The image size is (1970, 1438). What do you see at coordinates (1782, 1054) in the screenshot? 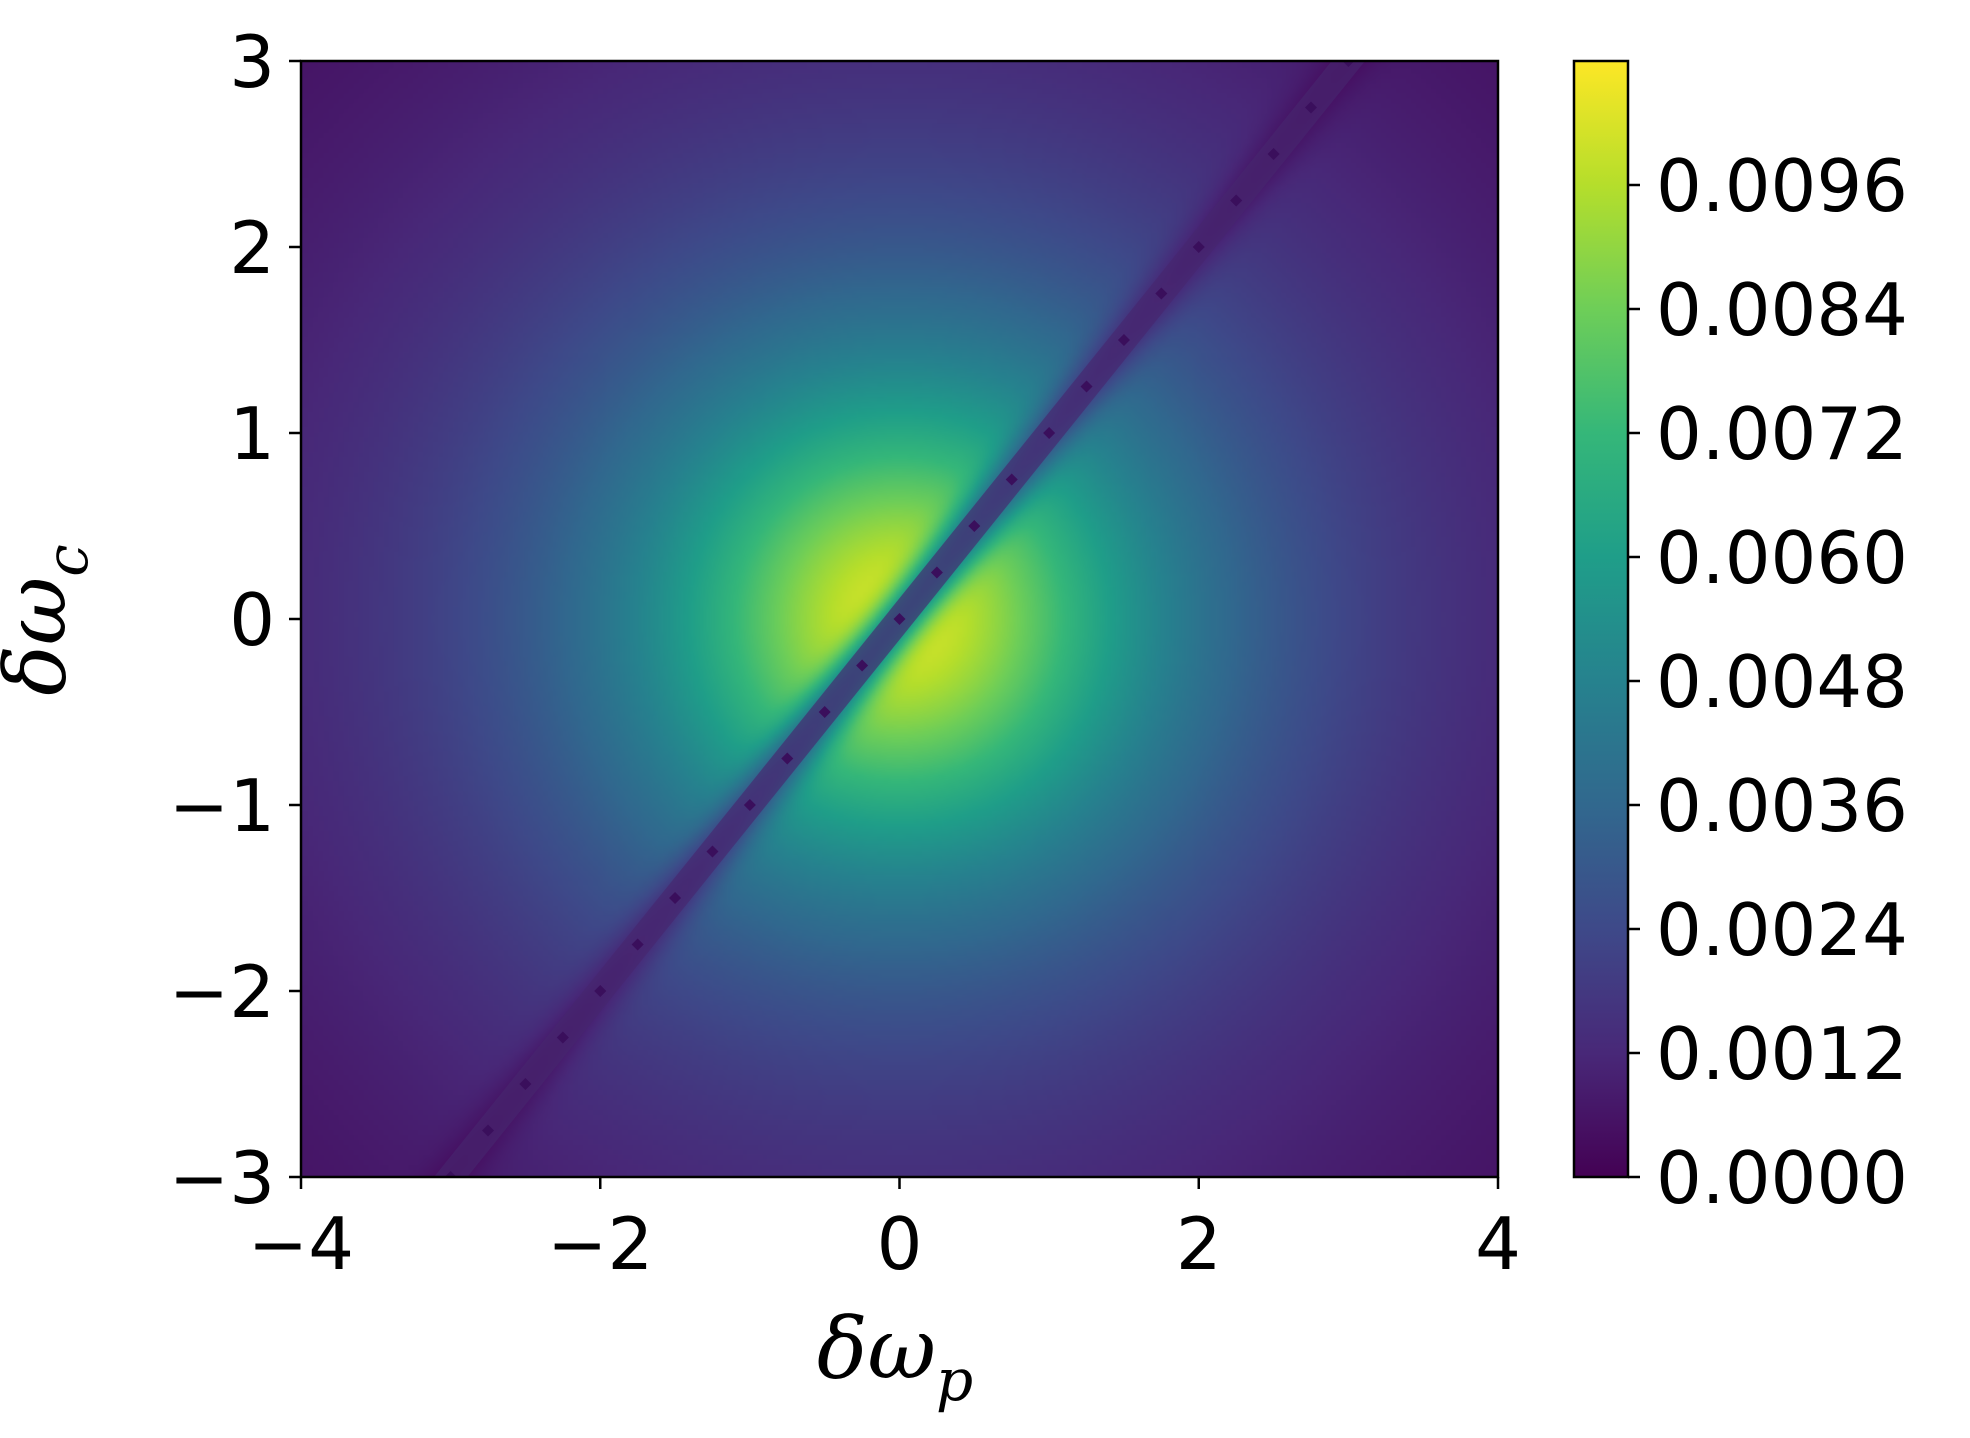
I see `colorbar-tick-label: 0.0012` at bounding box center [1782, 1054].